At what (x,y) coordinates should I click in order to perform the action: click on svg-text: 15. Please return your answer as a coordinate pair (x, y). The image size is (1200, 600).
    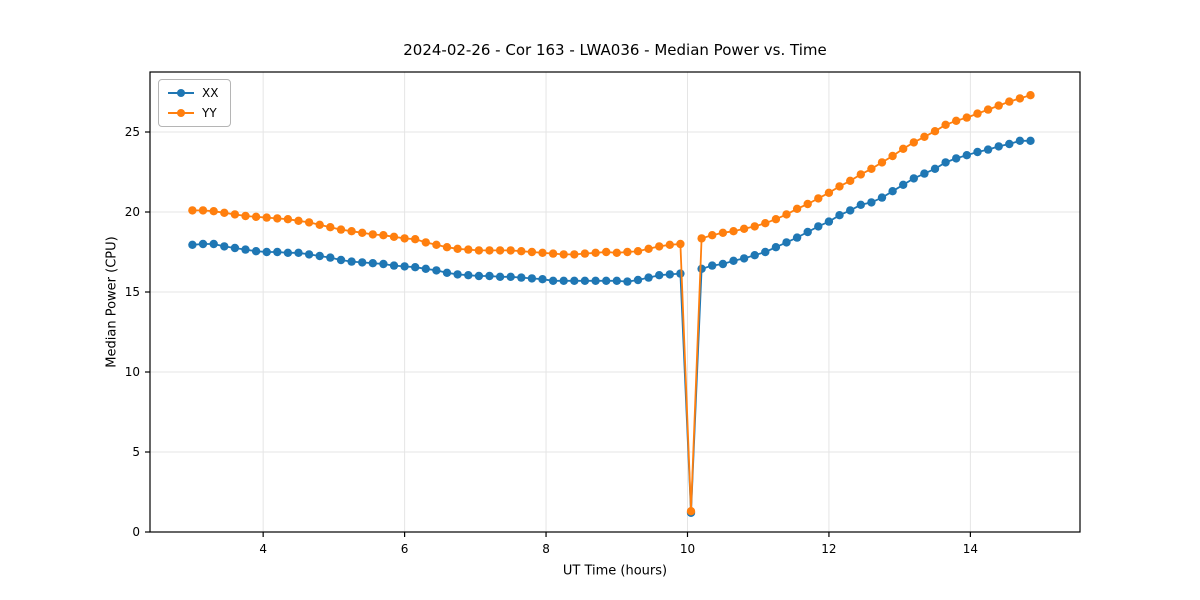
    Looking at the image, I should click on (132, 292).